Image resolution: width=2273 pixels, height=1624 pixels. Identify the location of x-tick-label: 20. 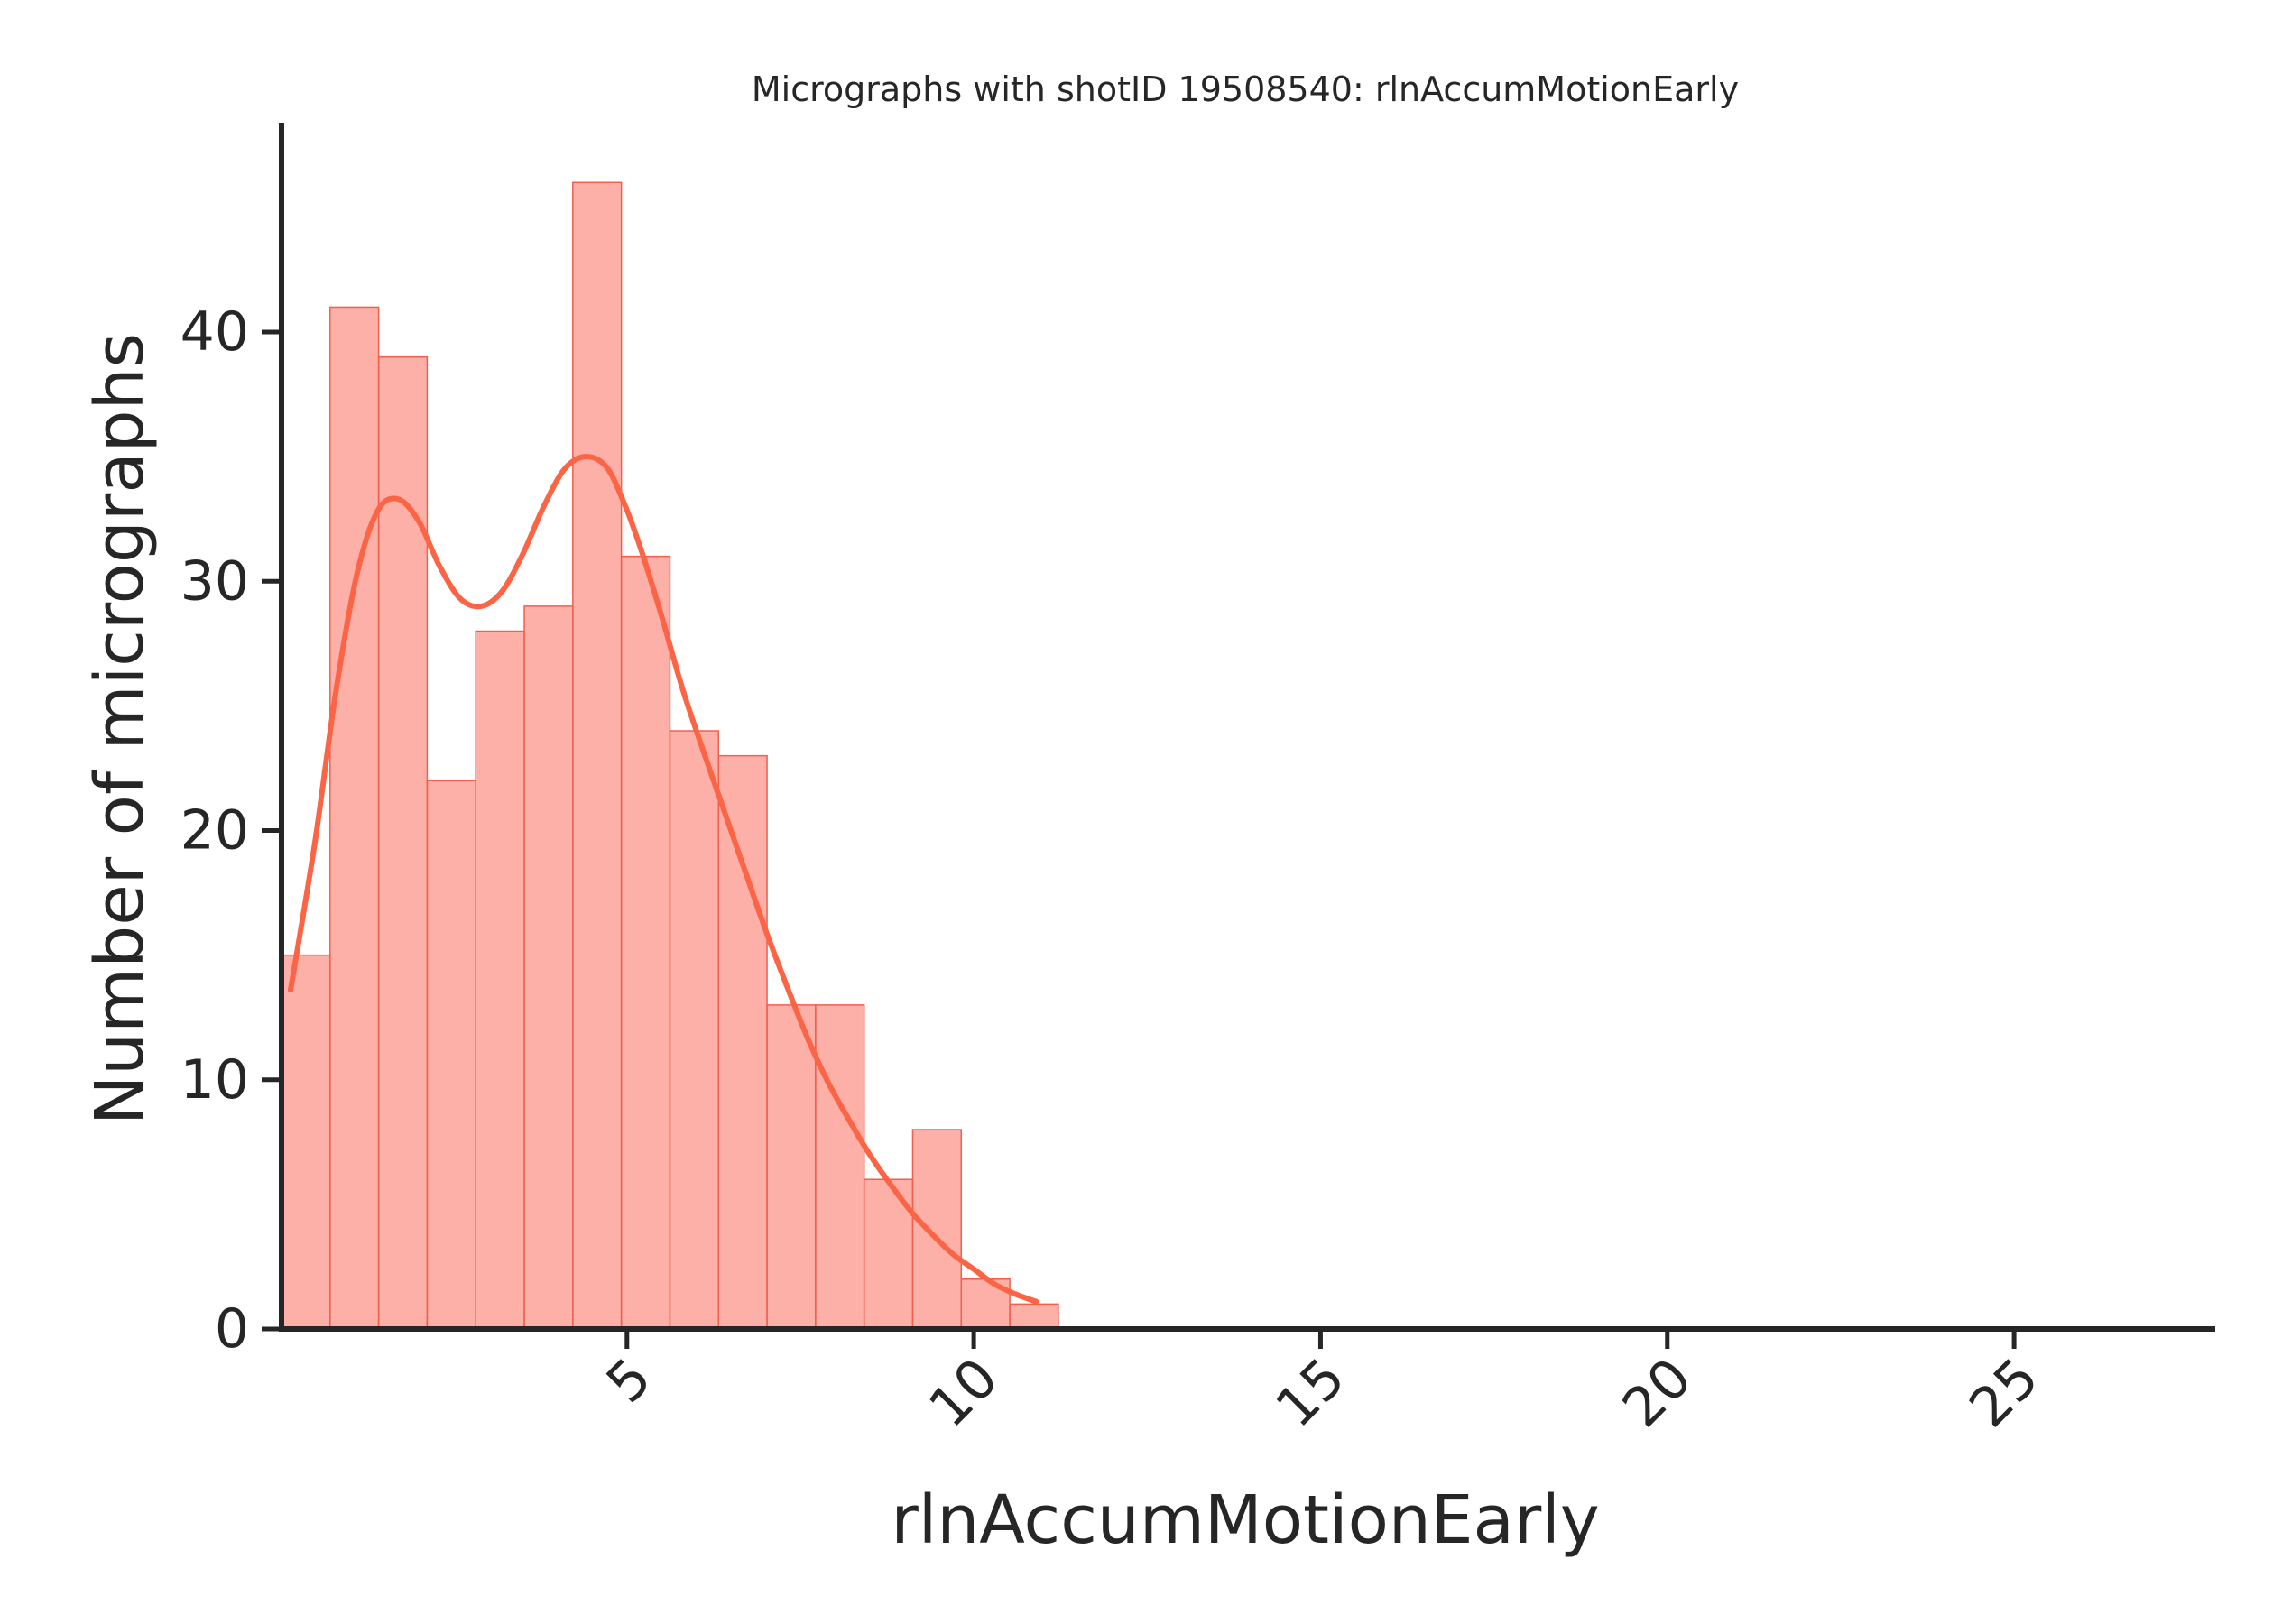
(1657, 1392).